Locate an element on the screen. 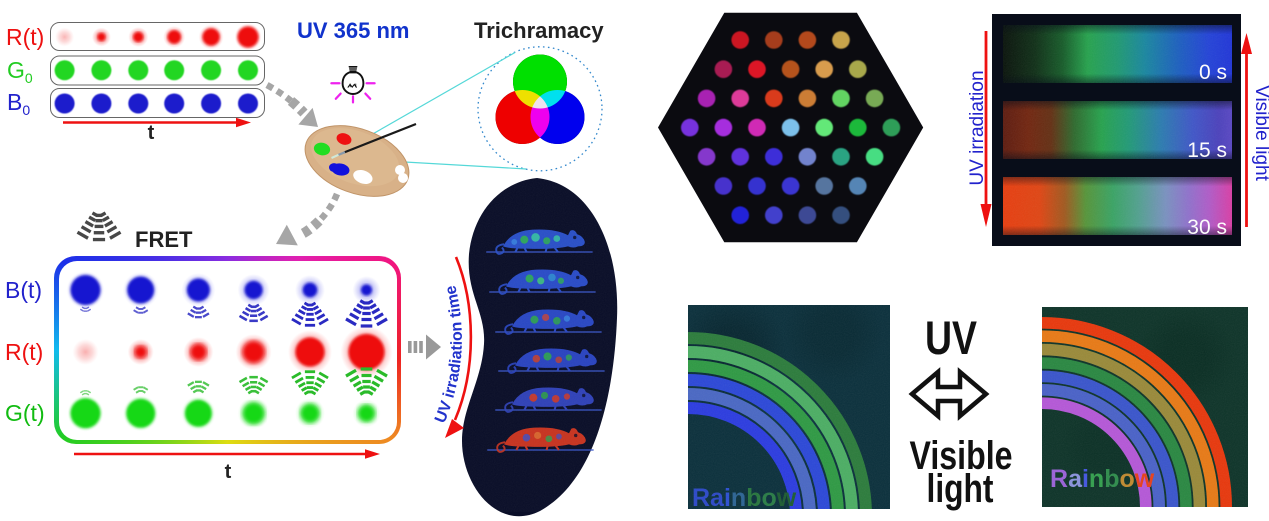 The image size is (1269, 521). svg-text: UV 365 nm is located at coordinates (353, 30).